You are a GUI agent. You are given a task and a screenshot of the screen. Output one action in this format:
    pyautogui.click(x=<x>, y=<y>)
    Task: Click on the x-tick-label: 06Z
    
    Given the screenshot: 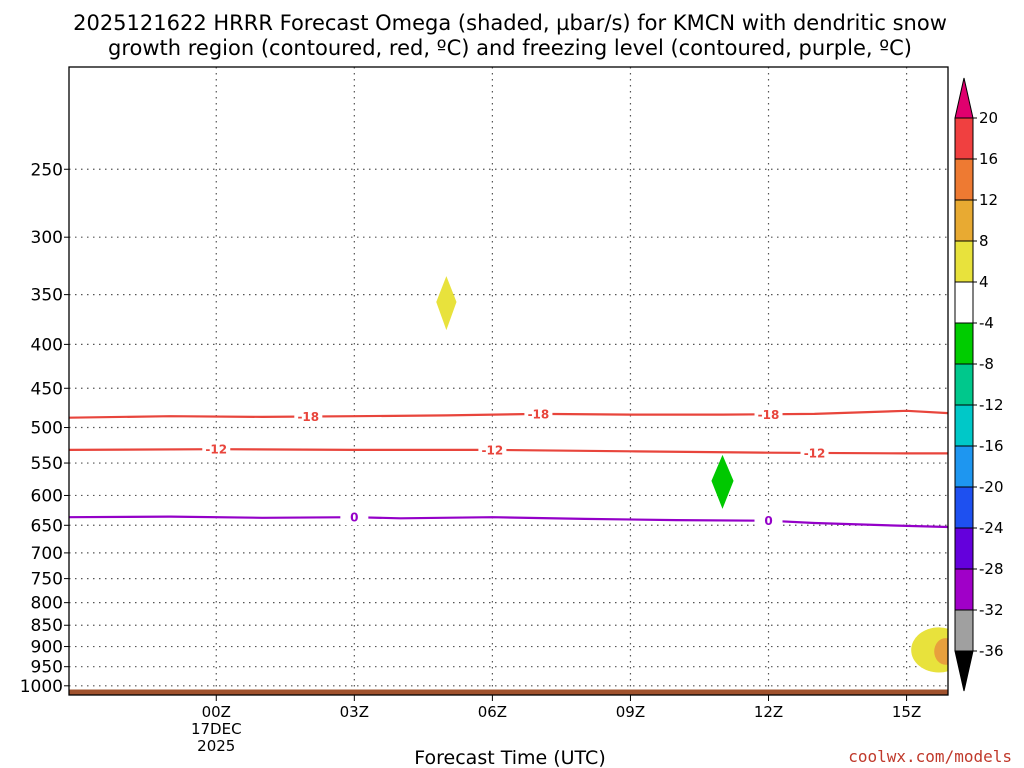 What is the action you would take?
    pyautogui.click(x=492, y=712)
    